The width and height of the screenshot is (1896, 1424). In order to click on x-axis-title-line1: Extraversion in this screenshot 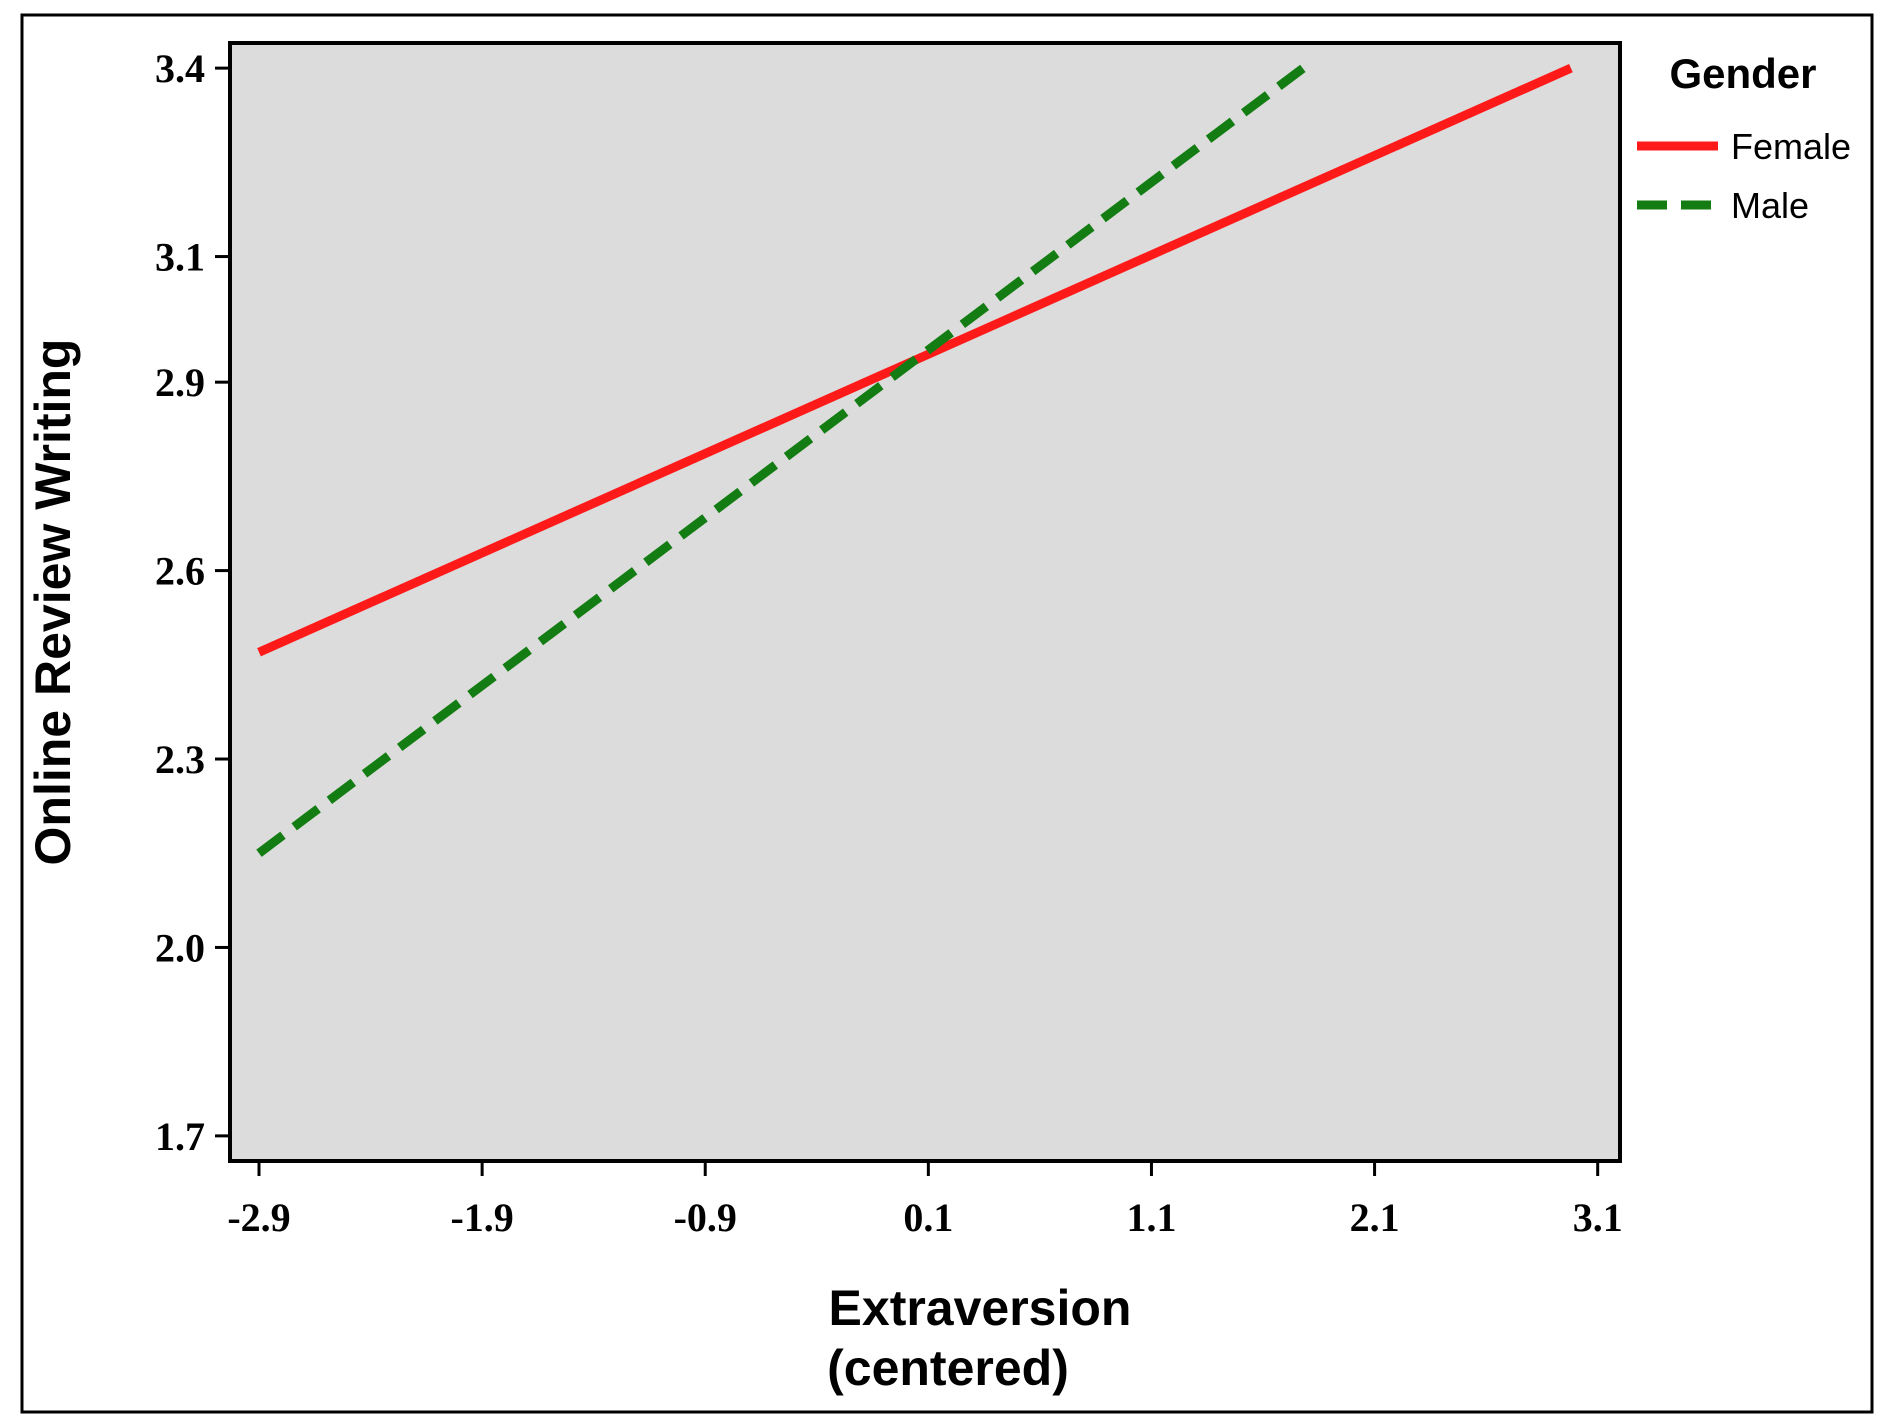, I will do `click(980, 1308)`.